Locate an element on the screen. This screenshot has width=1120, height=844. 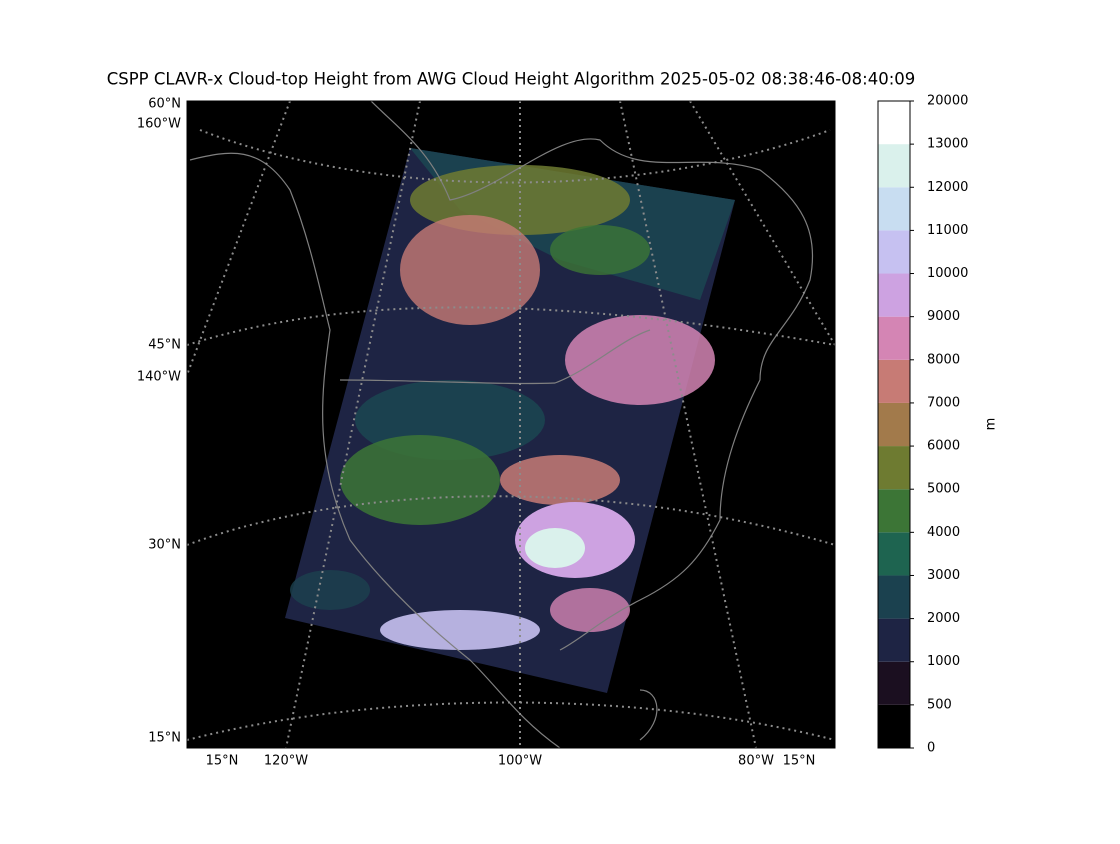
map-edge-label: 160°W is located at coordinates (159, 124).